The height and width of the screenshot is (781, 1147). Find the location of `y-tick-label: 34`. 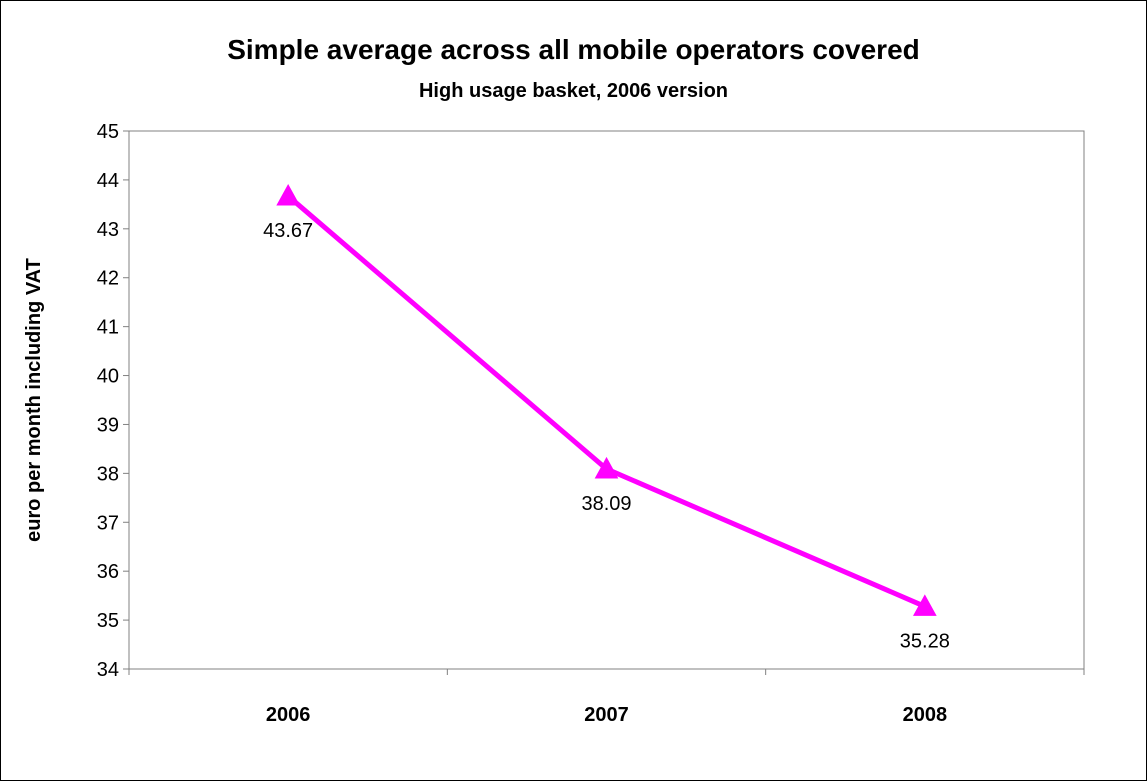

y-tick-label: 34 is located at coordinates (108, 670).